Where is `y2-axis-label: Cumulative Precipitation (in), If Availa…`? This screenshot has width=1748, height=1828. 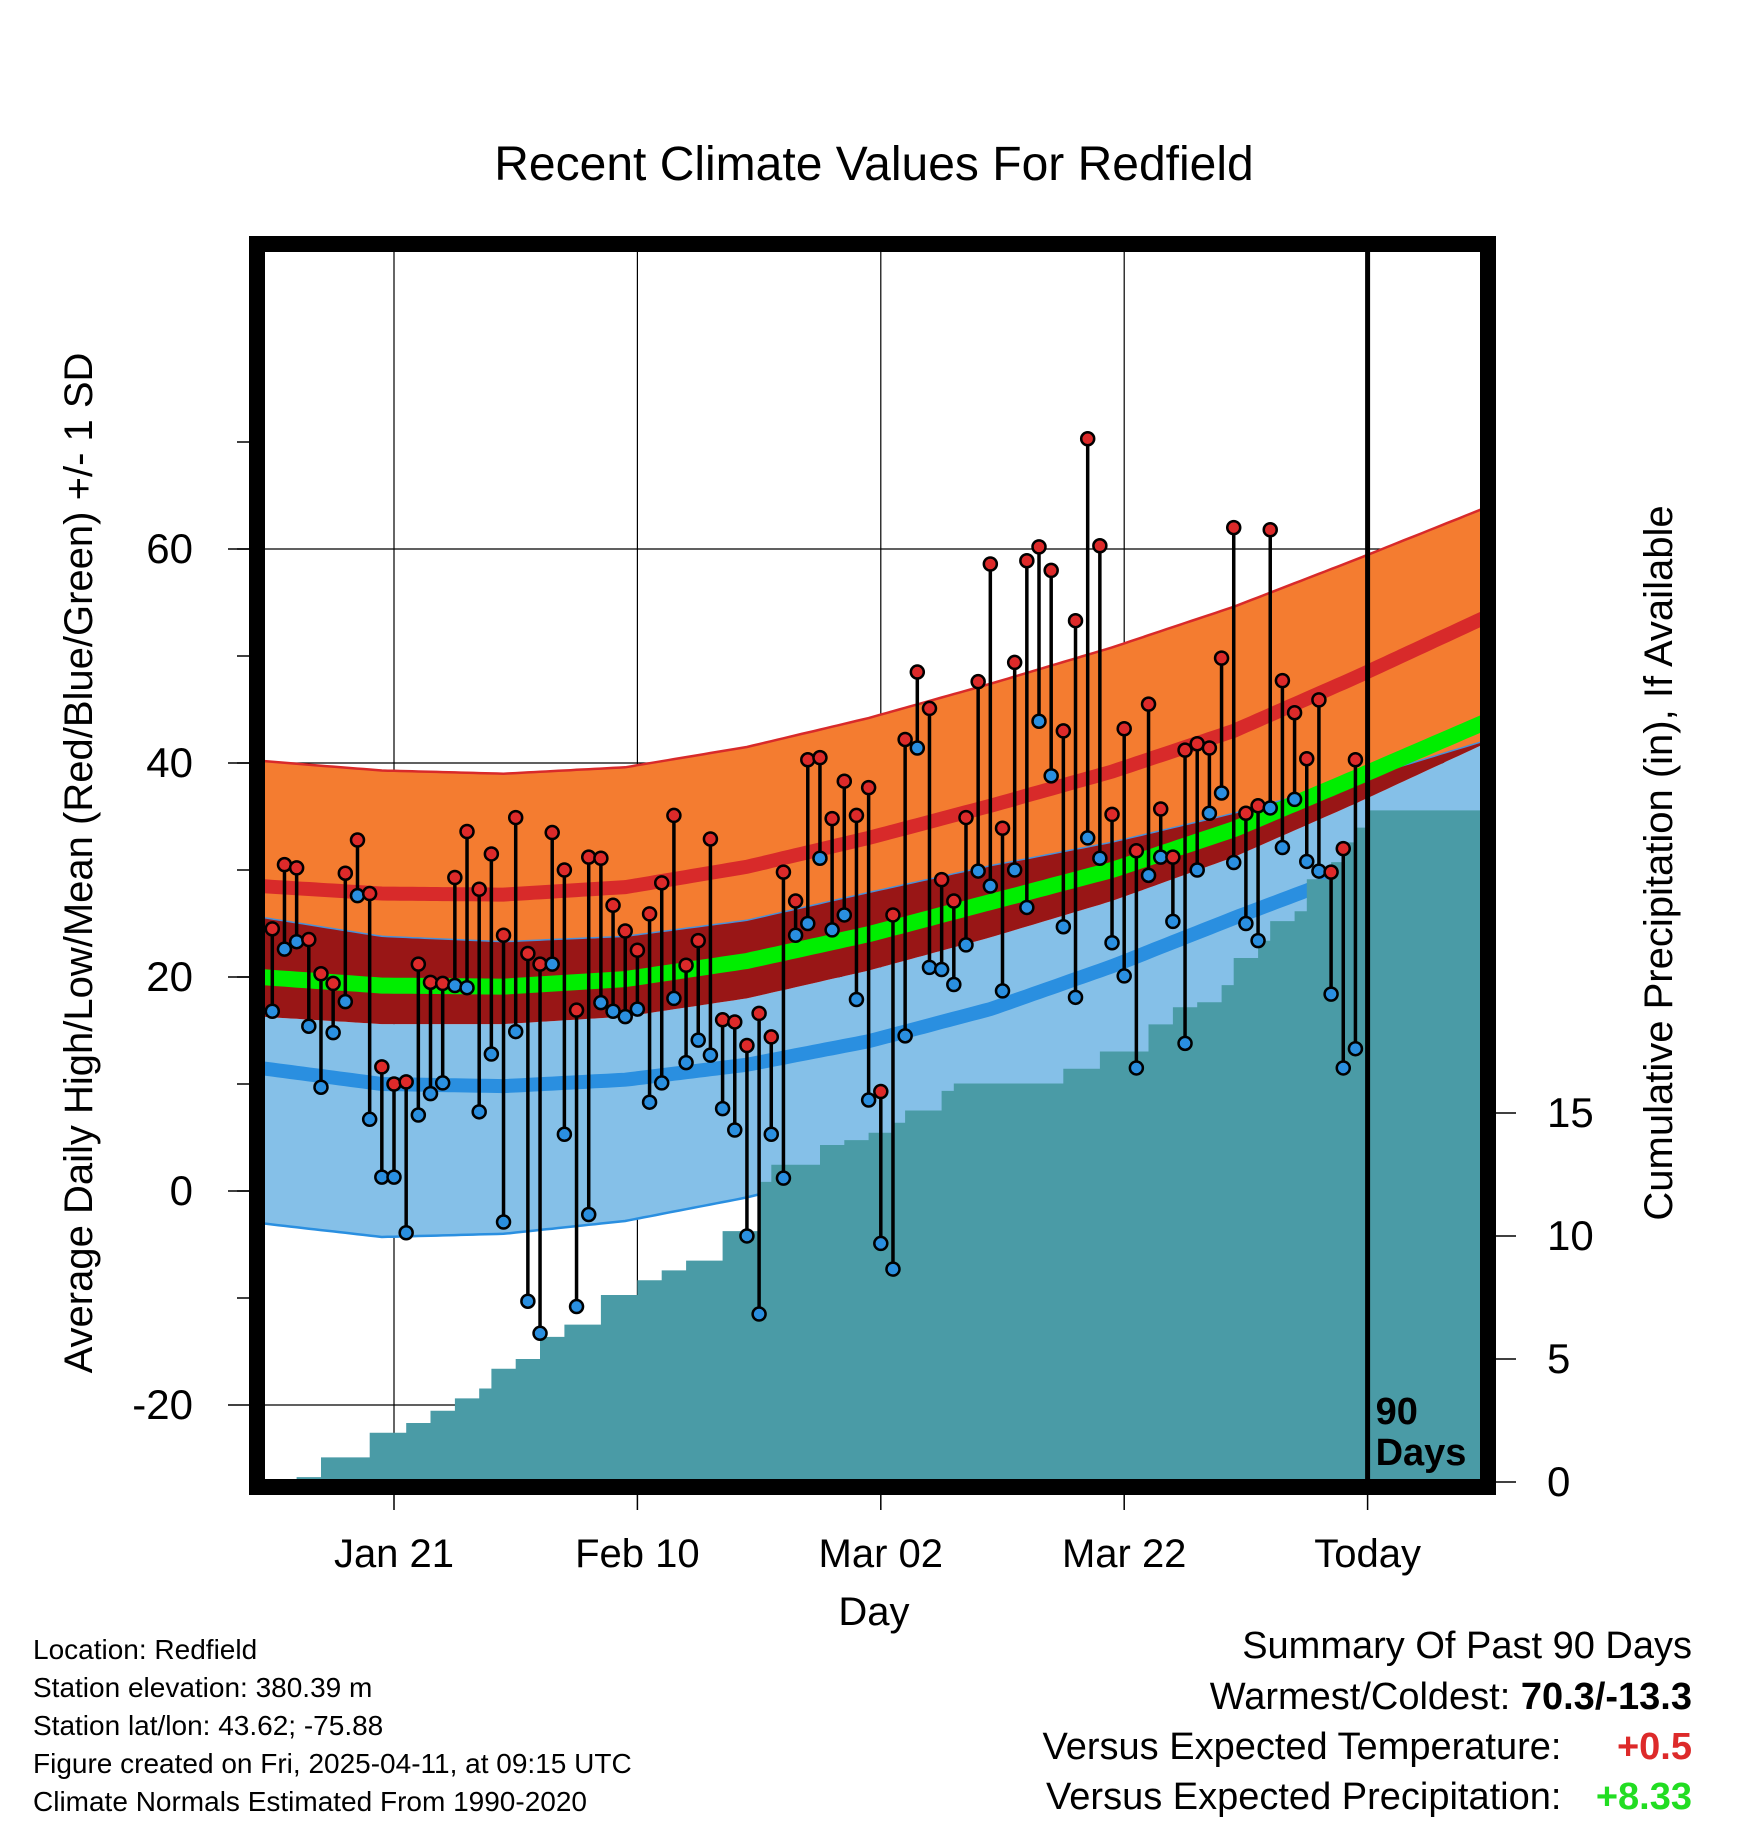
y2-axis-label: Cumulative Precipitation (in), If Availa… is located at coordinates (1659, 862).